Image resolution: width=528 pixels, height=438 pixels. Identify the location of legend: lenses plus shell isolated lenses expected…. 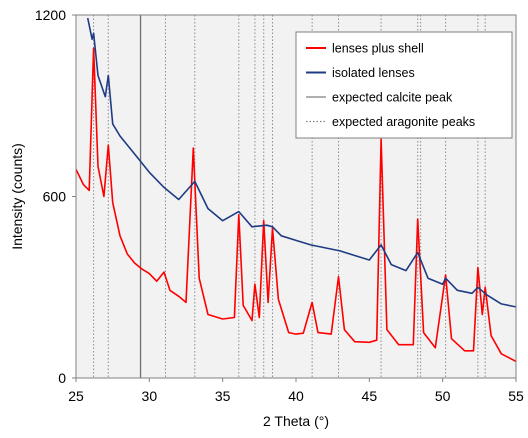
(404, 85).